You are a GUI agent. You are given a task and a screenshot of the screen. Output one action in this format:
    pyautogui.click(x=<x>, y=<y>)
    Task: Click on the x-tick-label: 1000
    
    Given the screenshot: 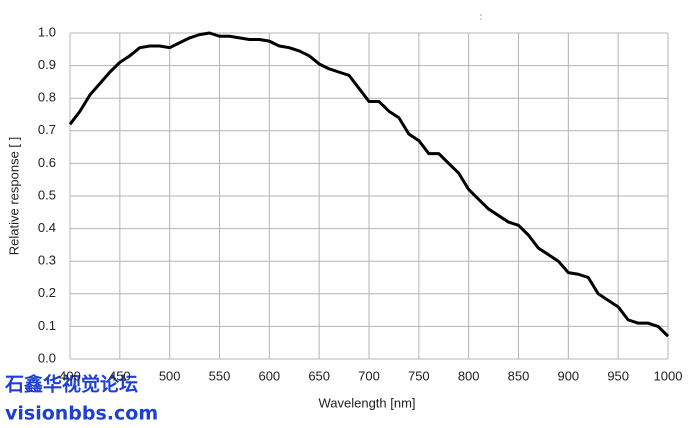 What is the action you would take?
    pyautogui.click(x=668, y=375)
    